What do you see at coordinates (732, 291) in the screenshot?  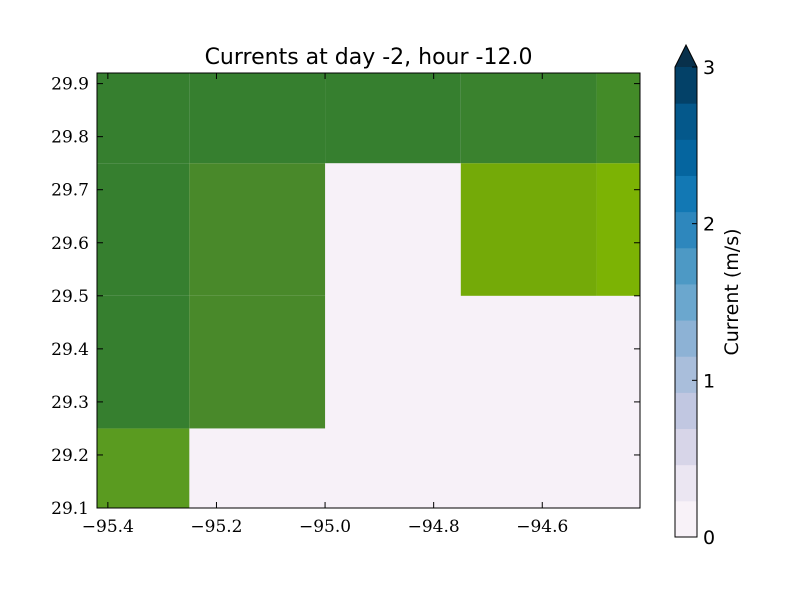 I see `colorbar-label: Current (m/s)` at bounding box center [732, 291].